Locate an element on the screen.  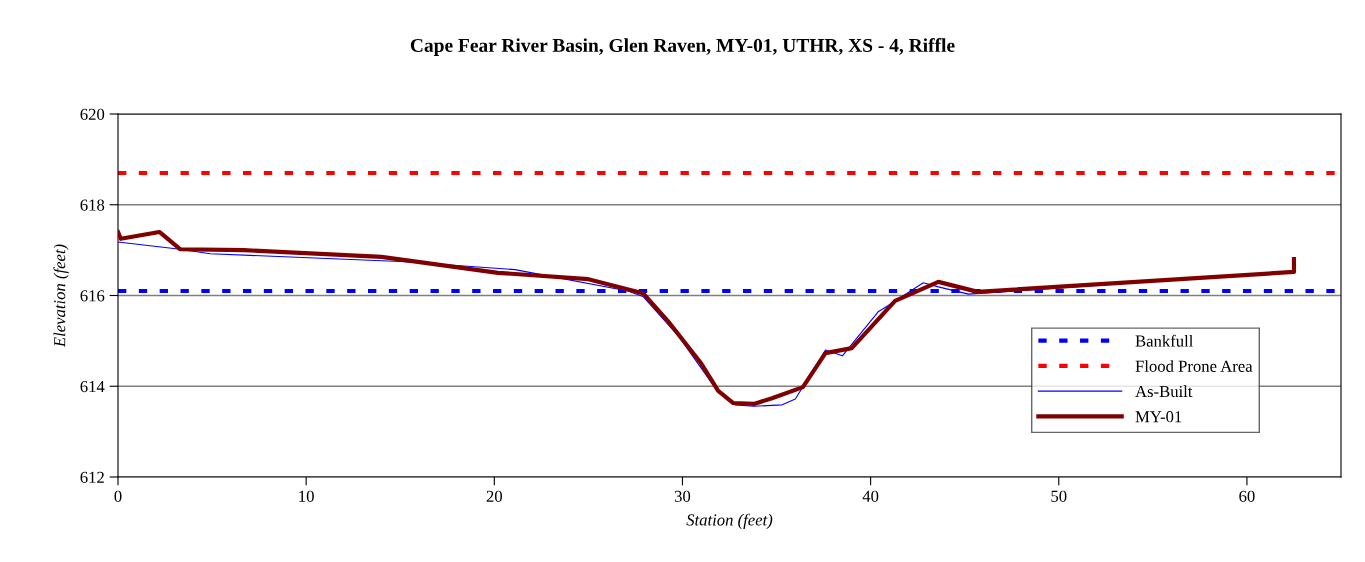
x-tick-label: 50 is located at coordinates (1059, 496).